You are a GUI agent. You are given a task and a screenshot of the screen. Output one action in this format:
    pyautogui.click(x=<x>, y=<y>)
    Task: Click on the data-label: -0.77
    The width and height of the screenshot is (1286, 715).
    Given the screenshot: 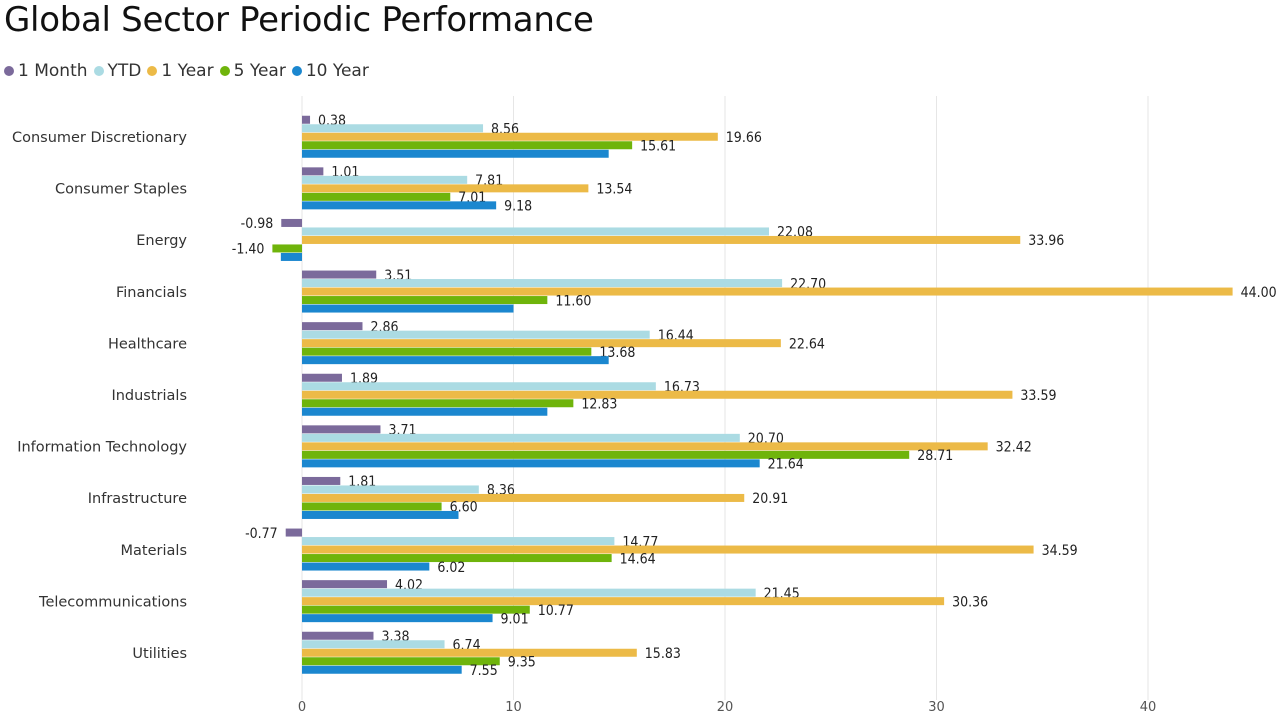 What is the action you would take?
    pyautogui.click(x=261, y=534)
    